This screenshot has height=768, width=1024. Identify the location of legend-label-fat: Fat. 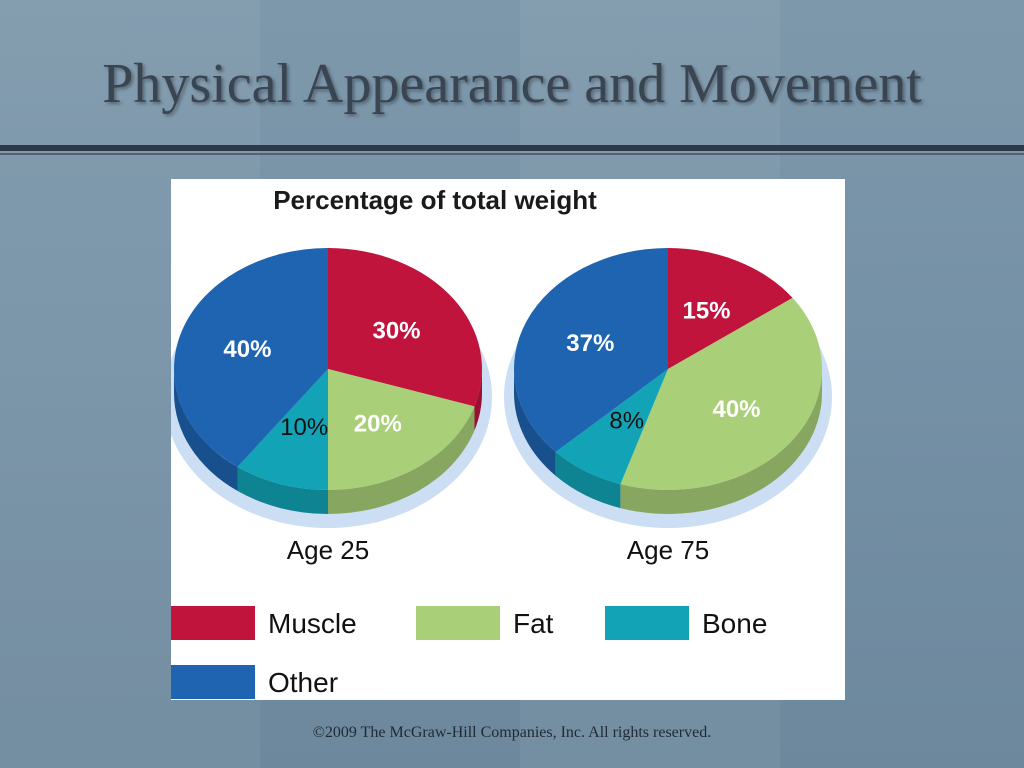
(533, 623).